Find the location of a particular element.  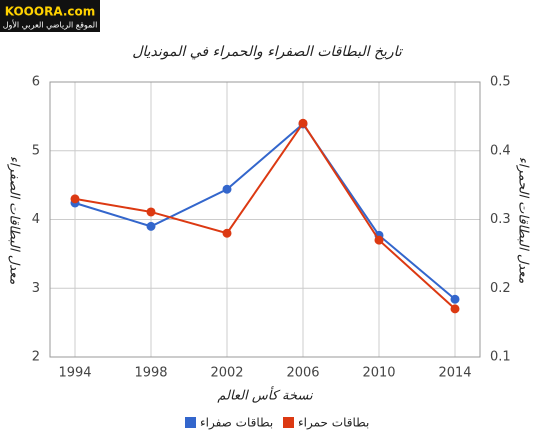

y-tick-label: 5 is located at coordinates (36, 150).